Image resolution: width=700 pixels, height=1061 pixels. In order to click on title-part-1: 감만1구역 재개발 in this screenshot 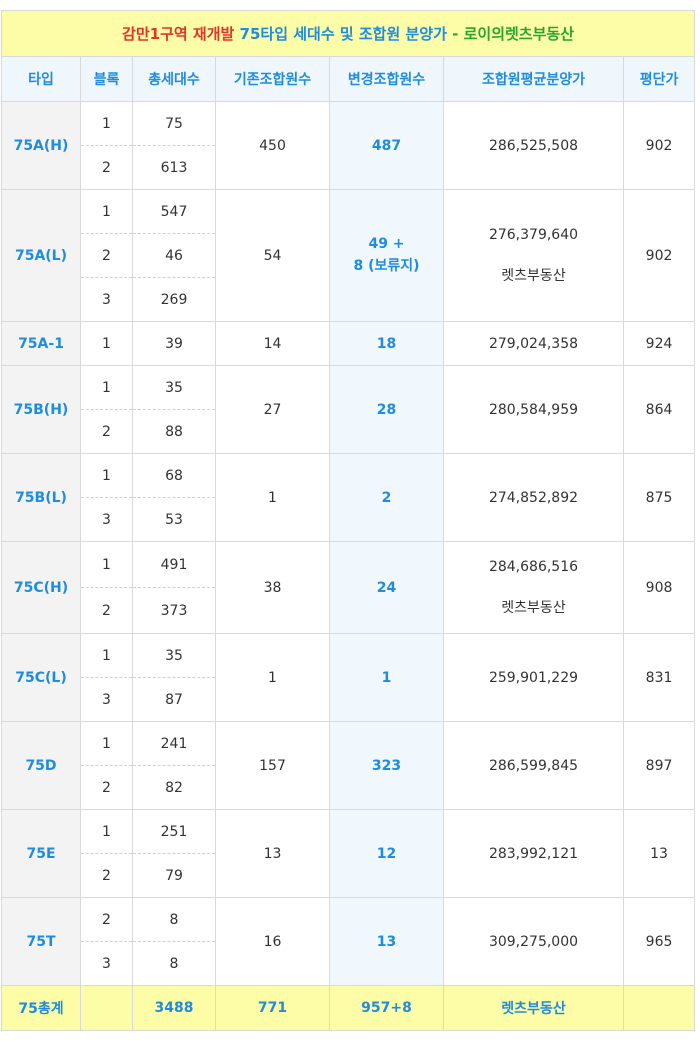, I will do `click(178, 34)`.